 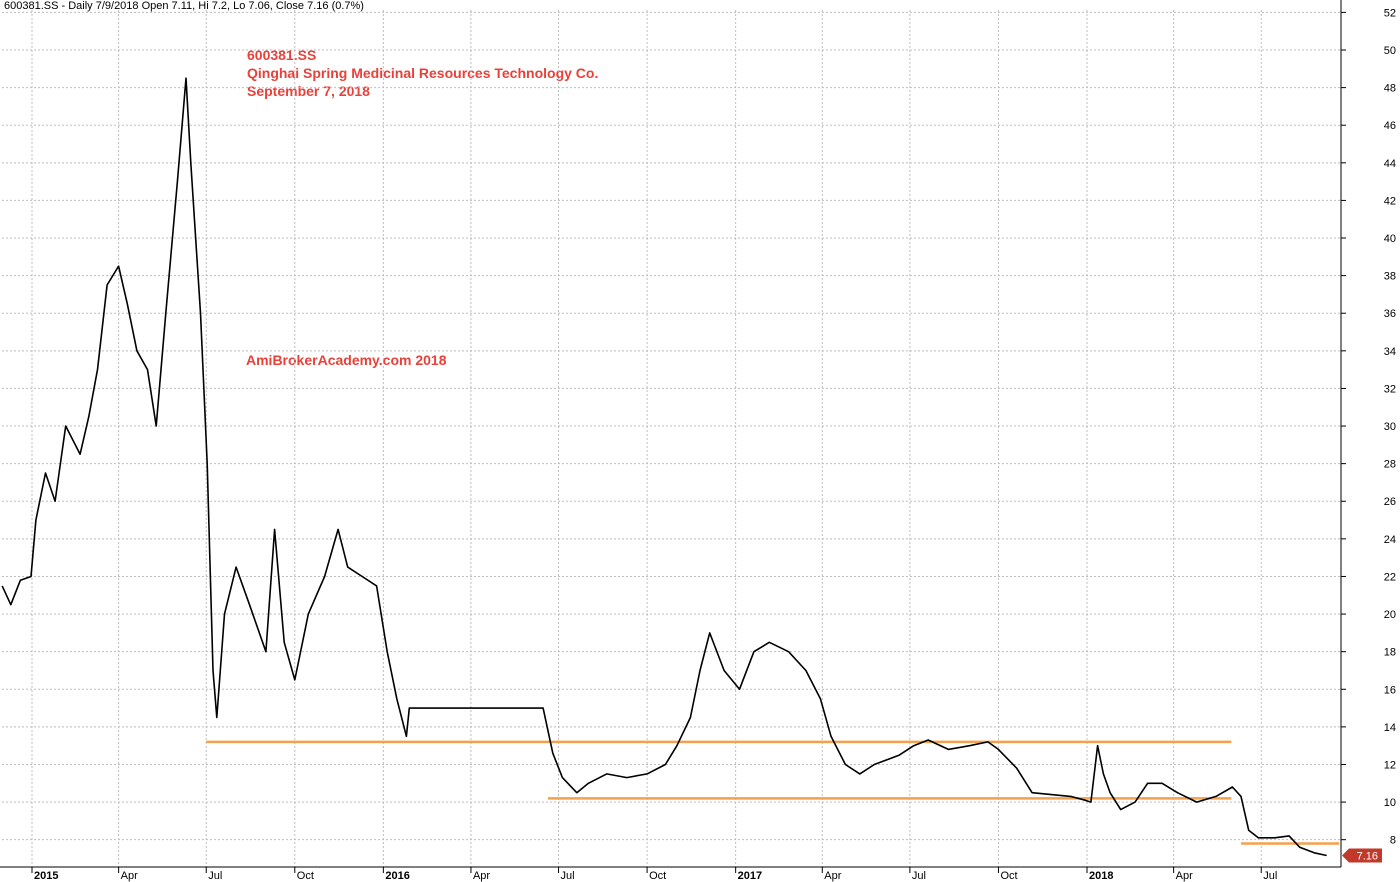 What do you see at coordinates (282, 55) in the screenshot?
I see `annotation-ticker: 600381.SS` at bounding box center [282, 55].